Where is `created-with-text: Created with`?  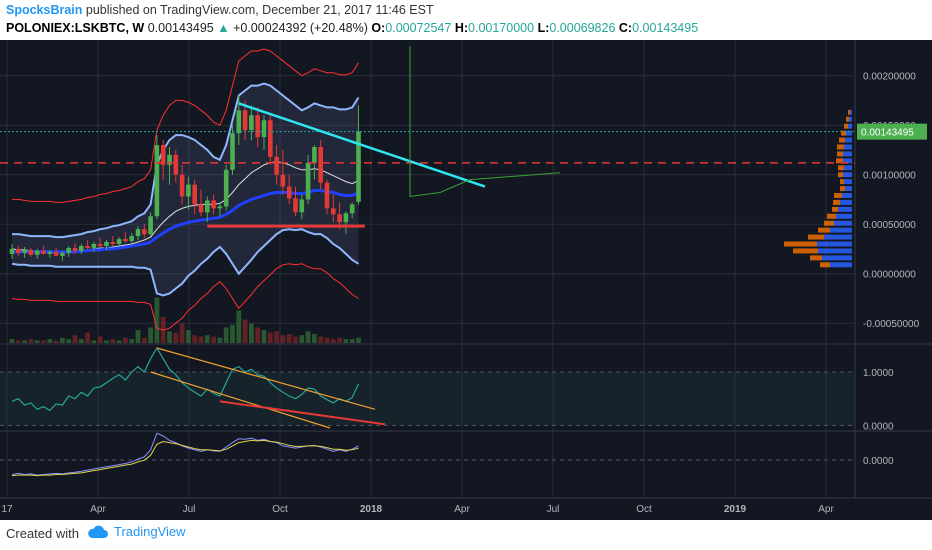
created-with-text: Created with is located at coordinates (42, 533).